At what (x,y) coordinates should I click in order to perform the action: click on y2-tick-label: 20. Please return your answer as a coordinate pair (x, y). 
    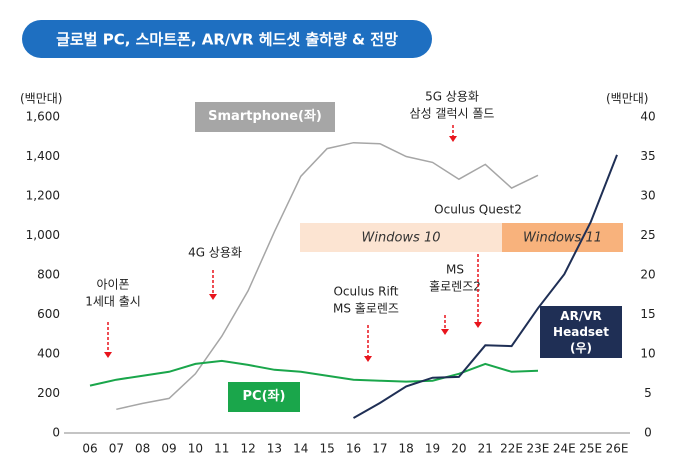
    Looking at the image, I should click on (647, 275).